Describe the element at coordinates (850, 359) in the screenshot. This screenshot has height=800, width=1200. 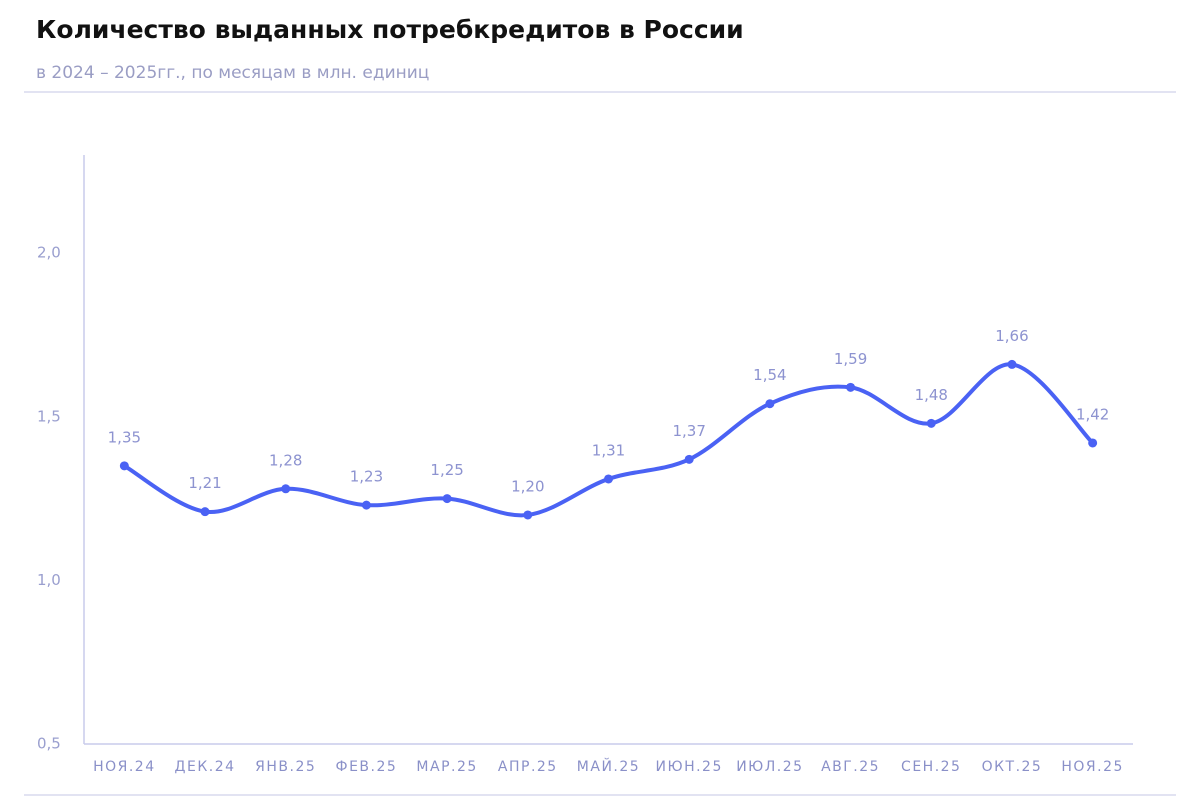
I see `value-label: 1,59` at that location.